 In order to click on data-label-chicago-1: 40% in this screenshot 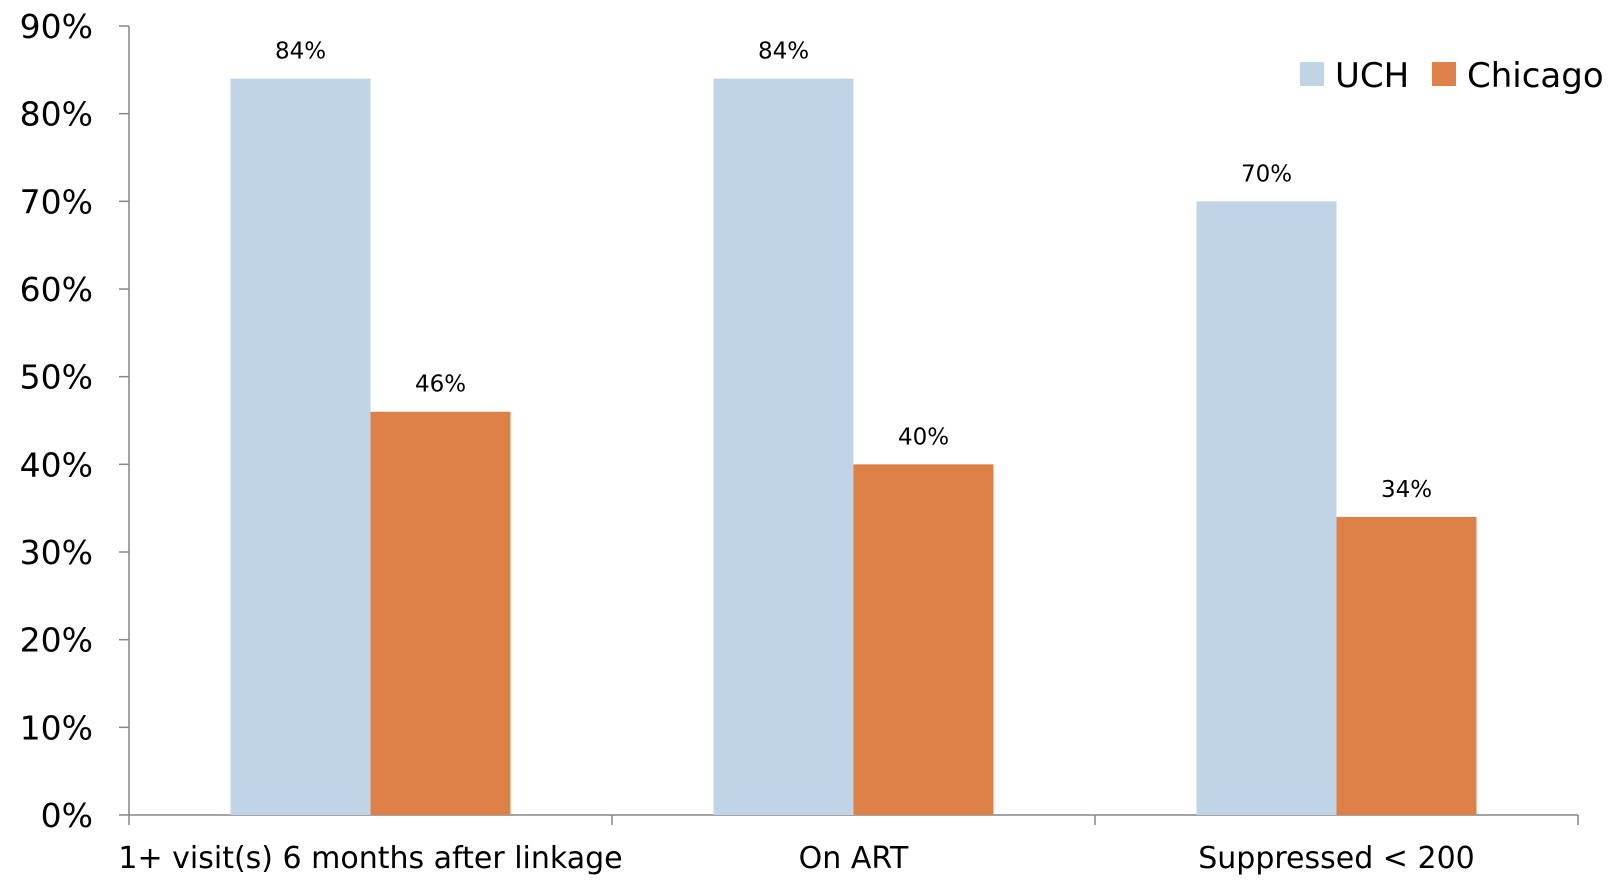, I will do `click(923, 437)`.